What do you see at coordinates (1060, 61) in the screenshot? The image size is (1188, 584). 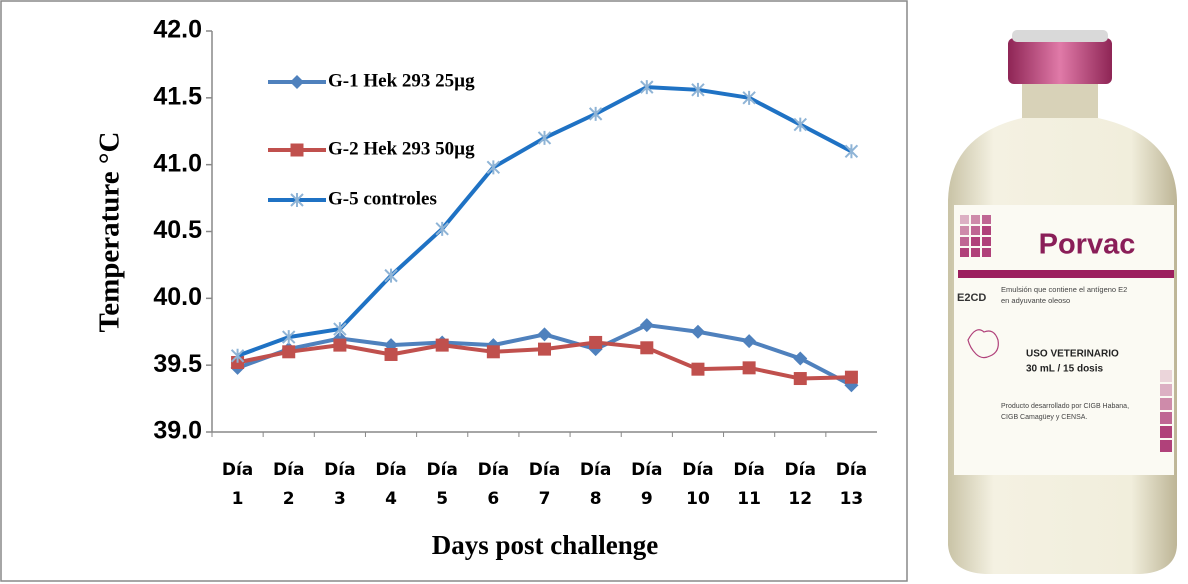 I see `vial-cap` at bounding box center [1060, 61].